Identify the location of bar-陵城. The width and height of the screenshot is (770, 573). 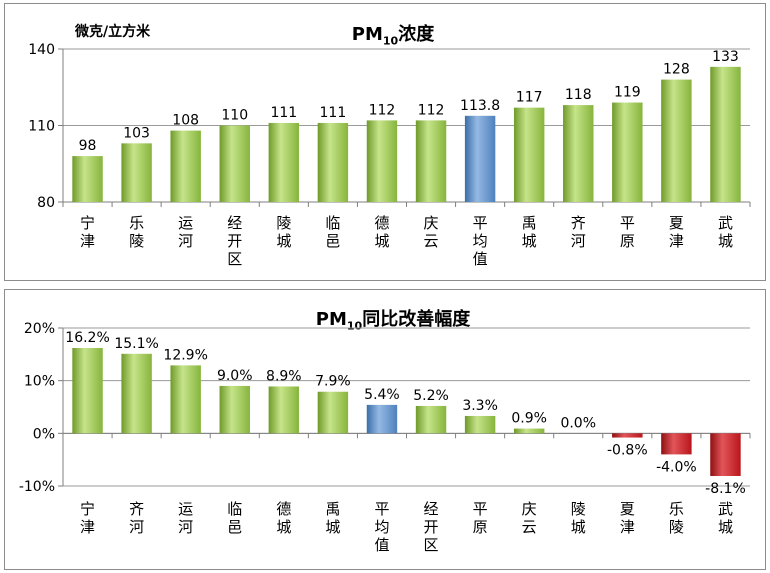
(284, 162).